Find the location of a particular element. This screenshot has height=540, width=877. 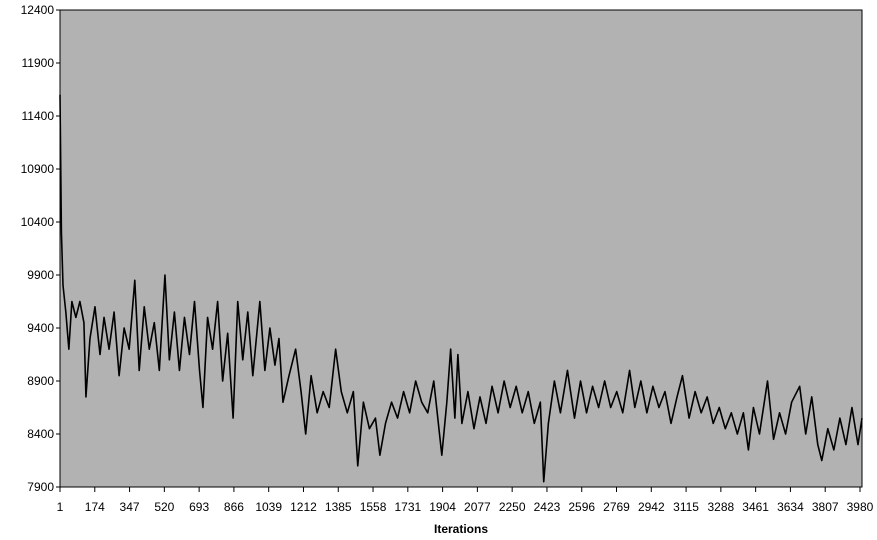

x-tick-label: 1212 is located at coordinates (303, 507).